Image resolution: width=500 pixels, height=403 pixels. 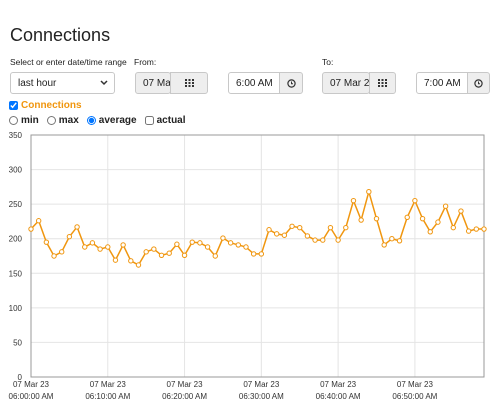 What do you see at coordinates (346, 83) in the screenshot?
I see `to-date: 07 Mar 2` at bounding box center [346, 83].